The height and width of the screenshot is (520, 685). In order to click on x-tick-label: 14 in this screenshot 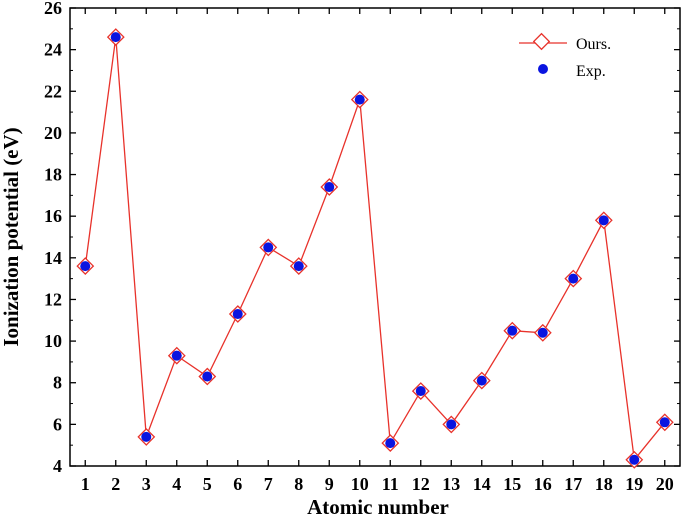, I will do `click(482, 484)`.